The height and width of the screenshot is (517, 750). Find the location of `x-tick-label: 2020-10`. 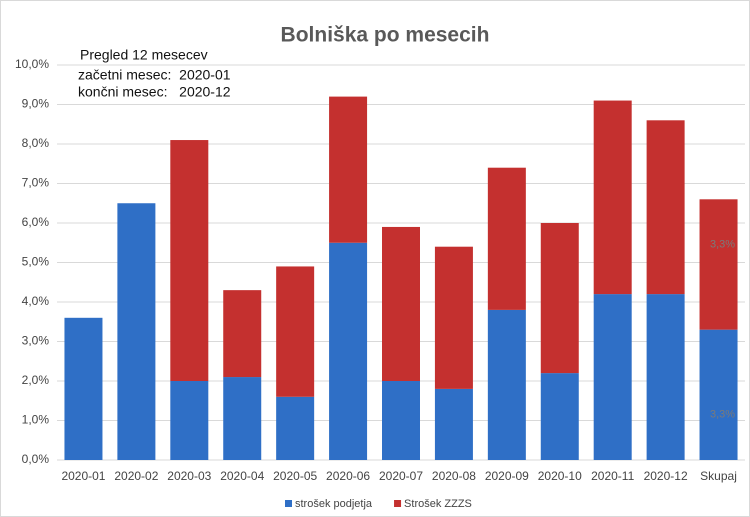

x-tick-label: 2020-10 is located at coordinates (560, 476).